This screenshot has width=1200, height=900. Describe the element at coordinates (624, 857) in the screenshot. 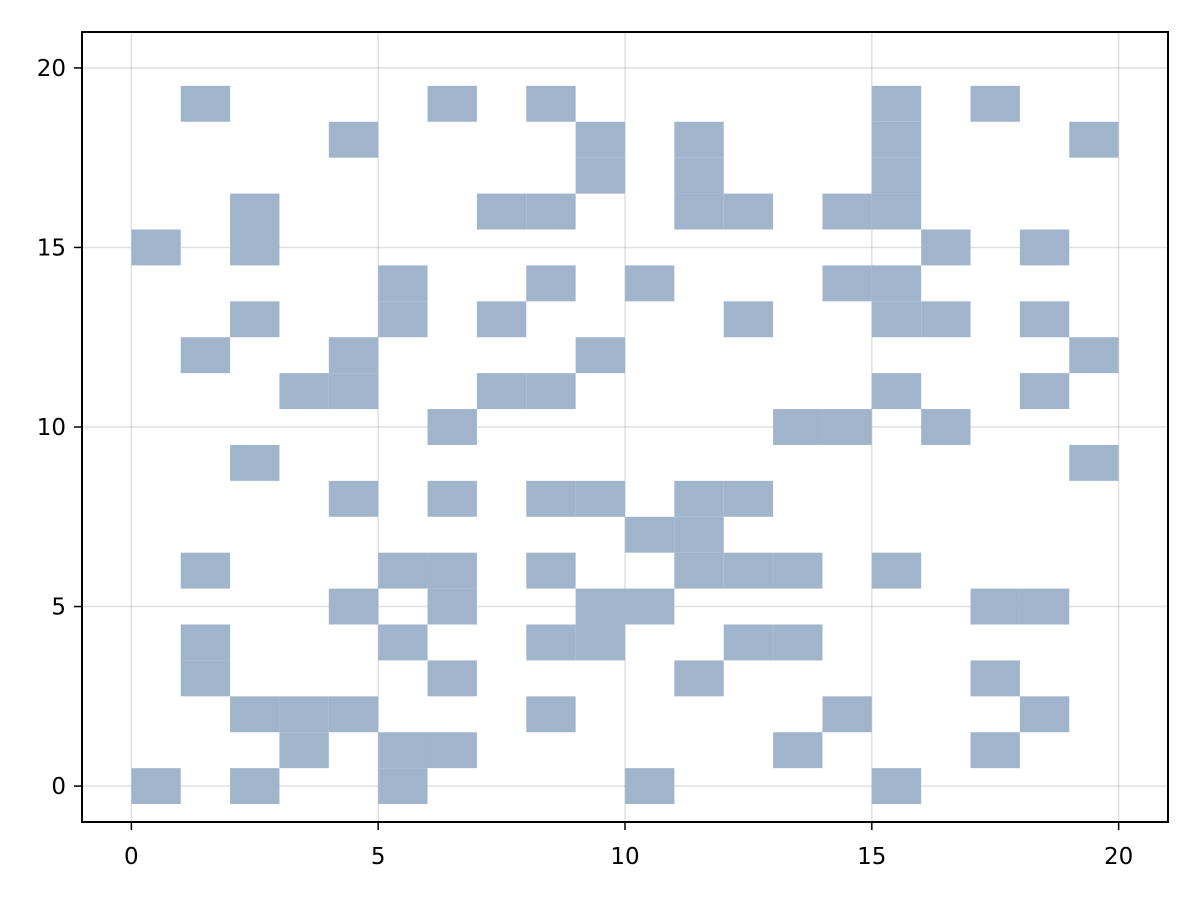

I see `x-tick-label: 10` at that location.